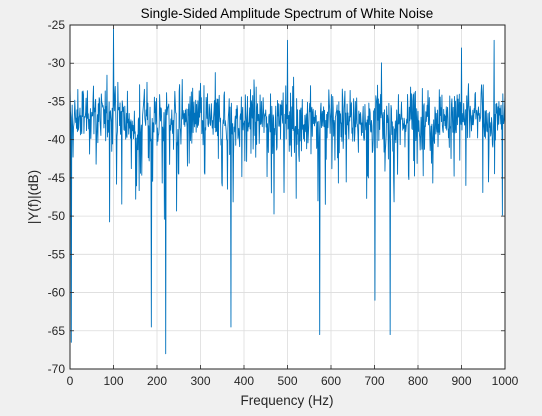 This screenshot has height=416, width=542. What do you see at coordinates (418, 381) in the screenshot?
I see `x-tick-label: 800` at bounding box center [418, 381].